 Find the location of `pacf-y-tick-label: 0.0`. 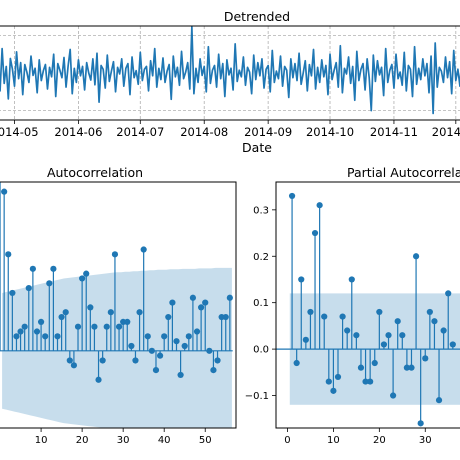

pacf-y-tick-label: 0.0 is located at coordinates (261, 350).